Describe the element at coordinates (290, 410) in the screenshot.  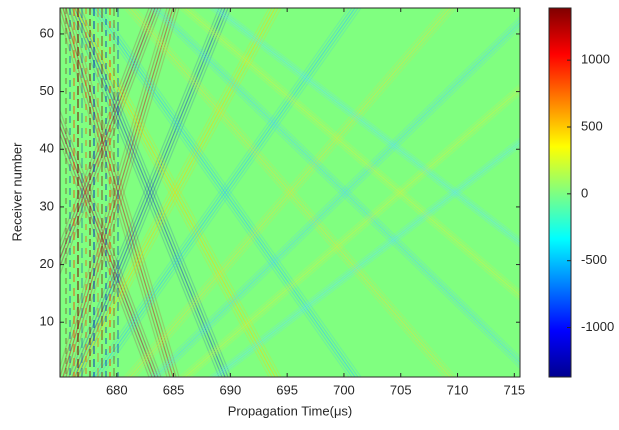
I see `x-axis-label: Propagation Time(μs)` at that location.